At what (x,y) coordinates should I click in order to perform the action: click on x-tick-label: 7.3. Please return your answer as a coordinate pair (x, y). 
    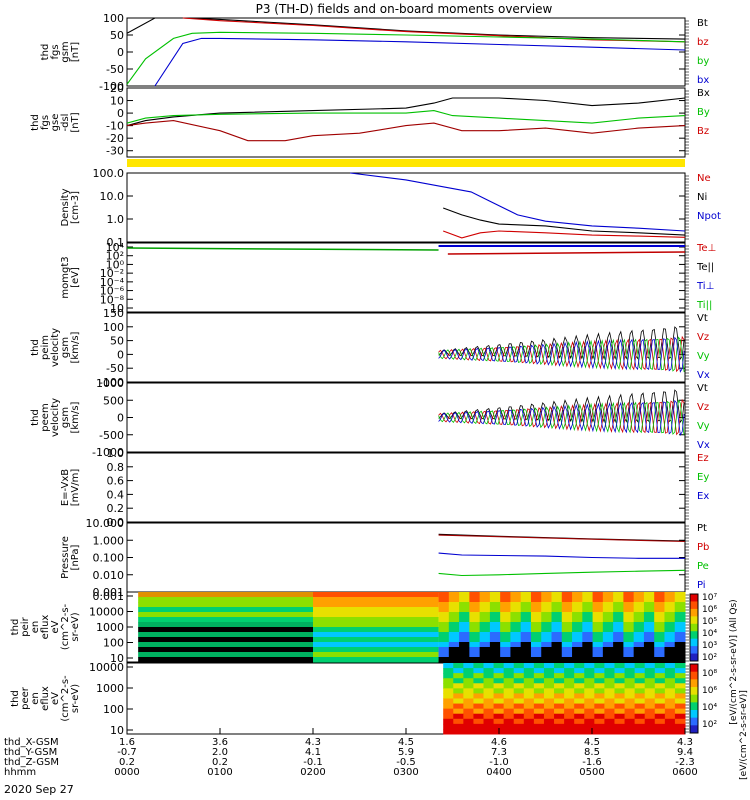
    Looking at the image, I should click on (499, 752).